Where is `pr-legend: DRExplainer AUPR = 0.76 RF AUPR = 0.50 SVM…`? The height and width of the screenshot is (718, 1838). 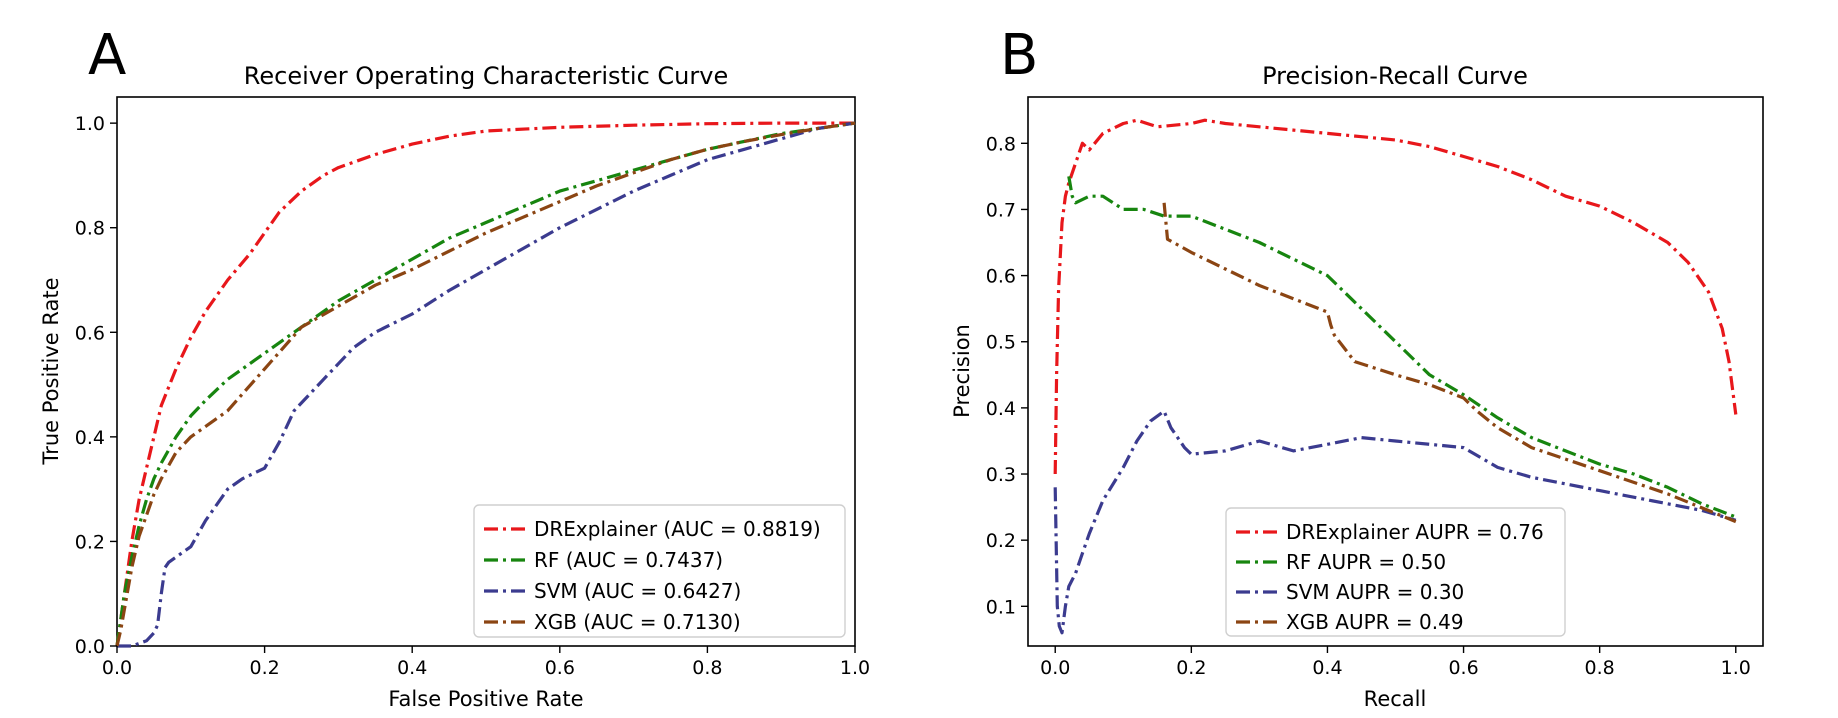
pr-legend: DRExplainer AUPR = 0.76 RF AUPR = 0.50 SVM… is located at coordinates (1395, 572).